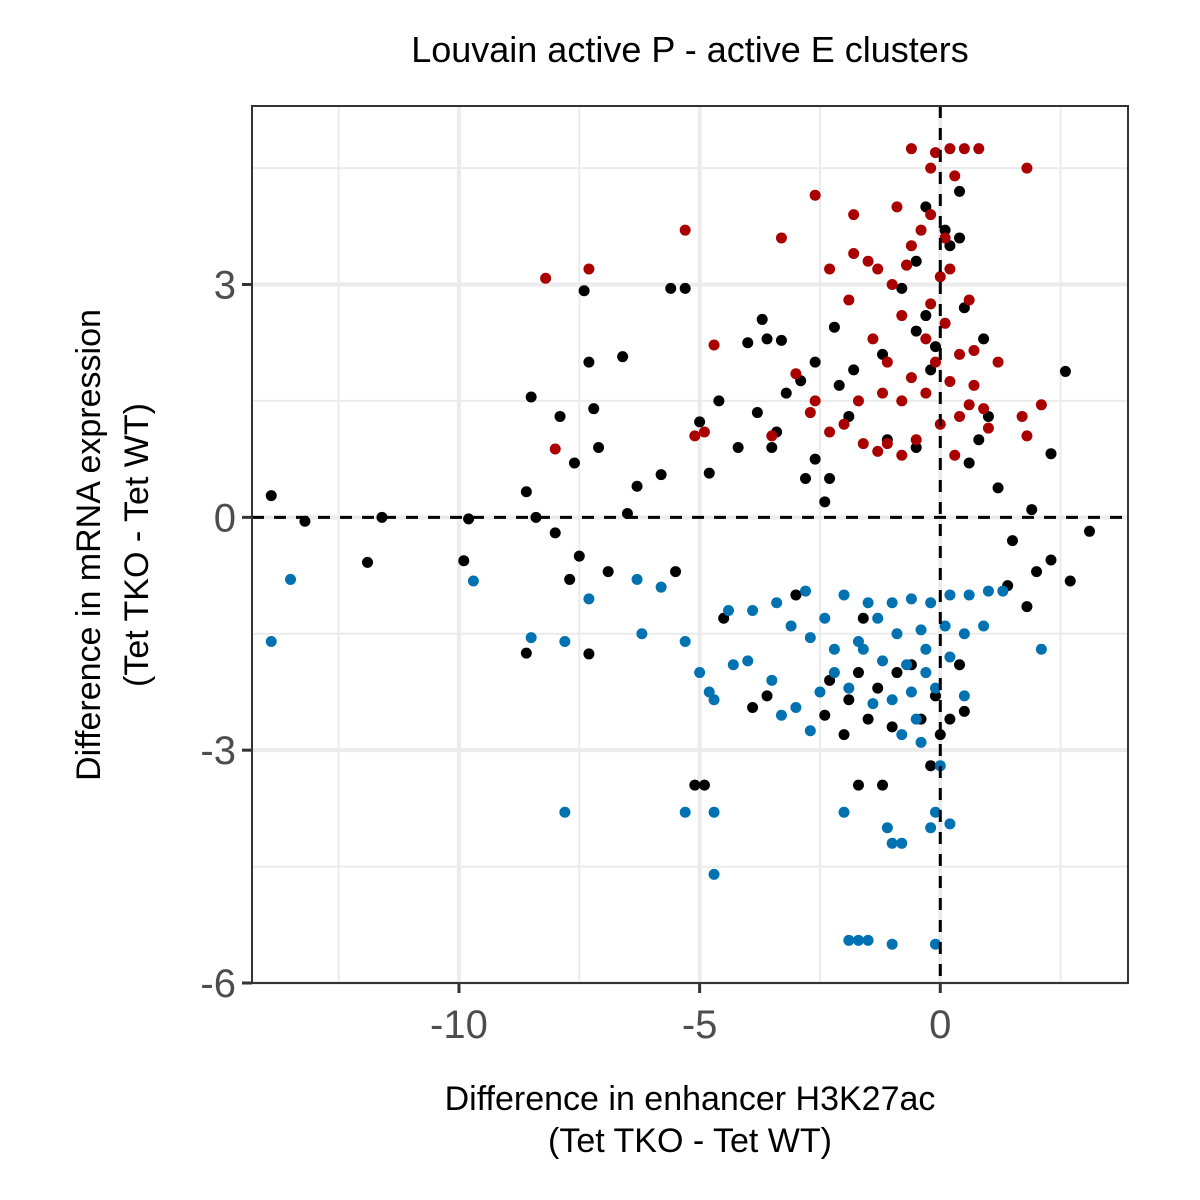  Describe the element at coordinates (940, 1025) in the screenshot. I see `x-tick-label: 0` at that location.